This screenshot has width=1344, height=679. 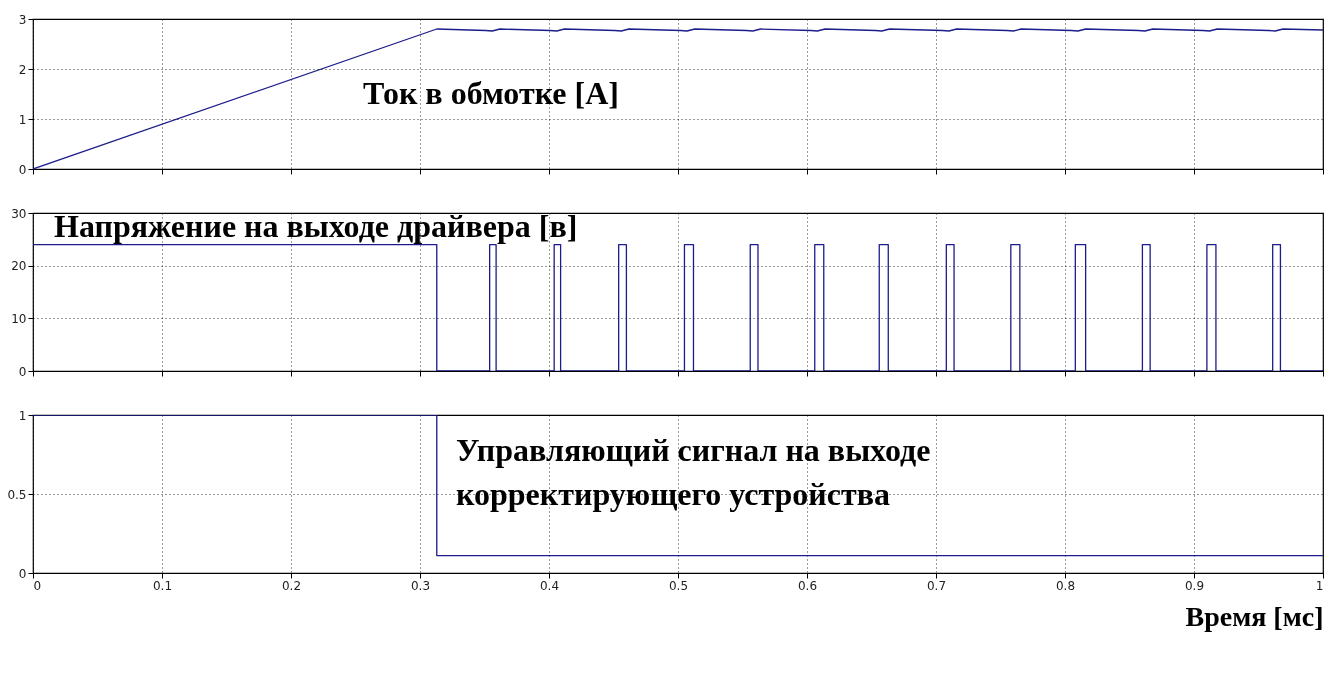 What do you see at coordinates (491, 93) in the screenshot?
I see `text: Ток в обмотке [А]` at bounding box center [491, 93].